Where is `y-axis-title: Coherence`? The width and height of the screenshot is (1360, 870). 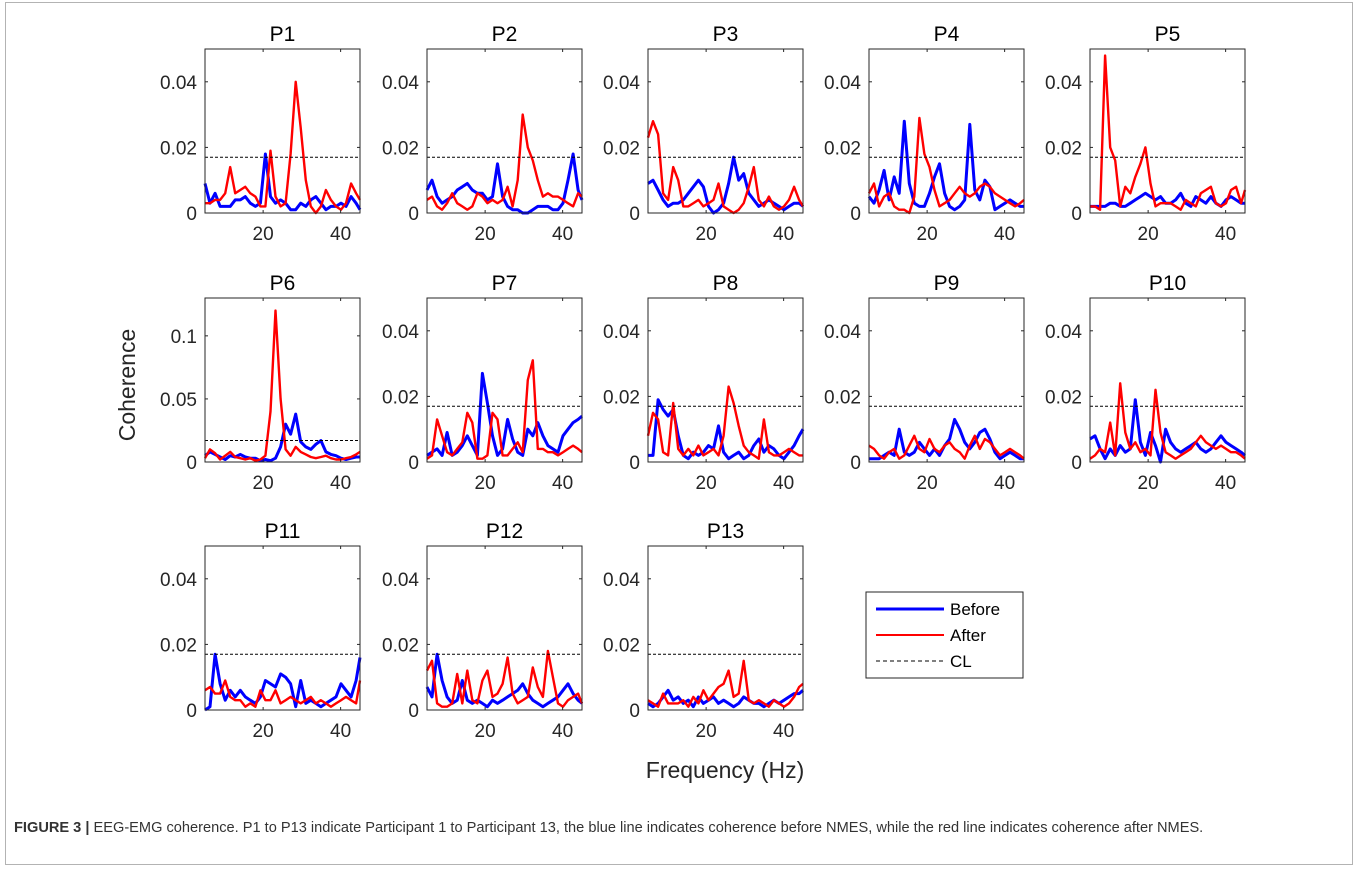
y-axis-title: Coherence is located at coordinates (127, 385).